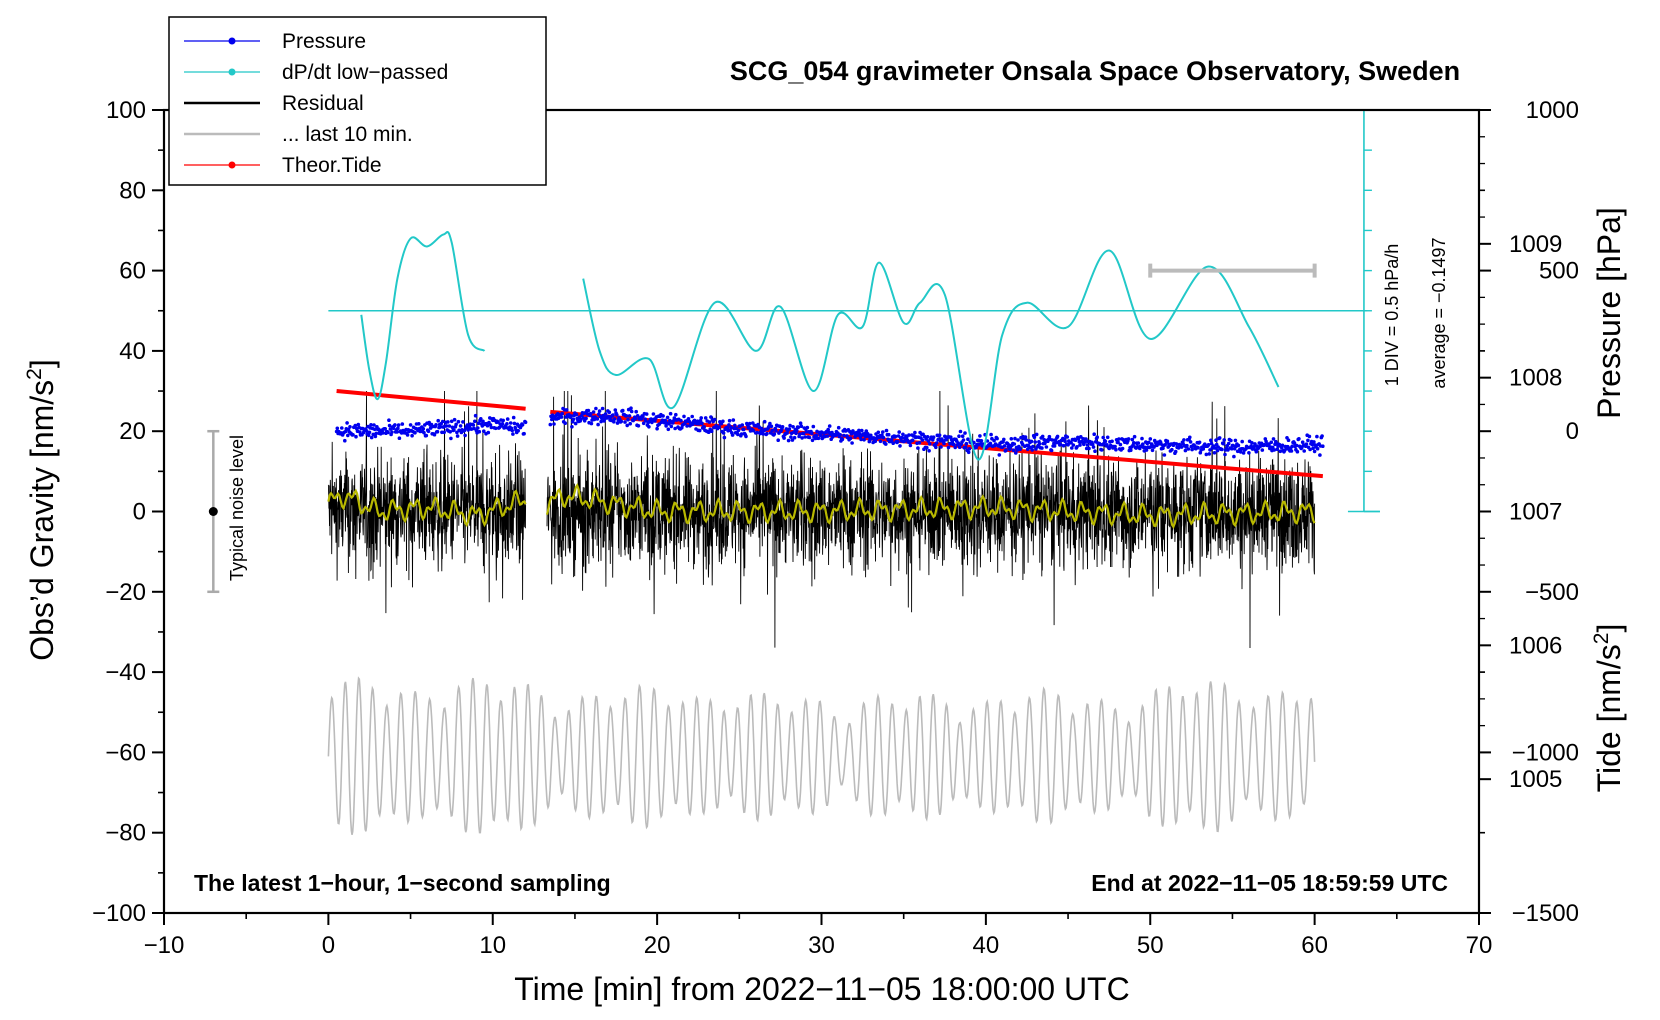  Describe the element at coordinates (402, 883) in the screenshot. I see `sampling-annotation: The latest 1−hour, 1−second sampling` at that location.